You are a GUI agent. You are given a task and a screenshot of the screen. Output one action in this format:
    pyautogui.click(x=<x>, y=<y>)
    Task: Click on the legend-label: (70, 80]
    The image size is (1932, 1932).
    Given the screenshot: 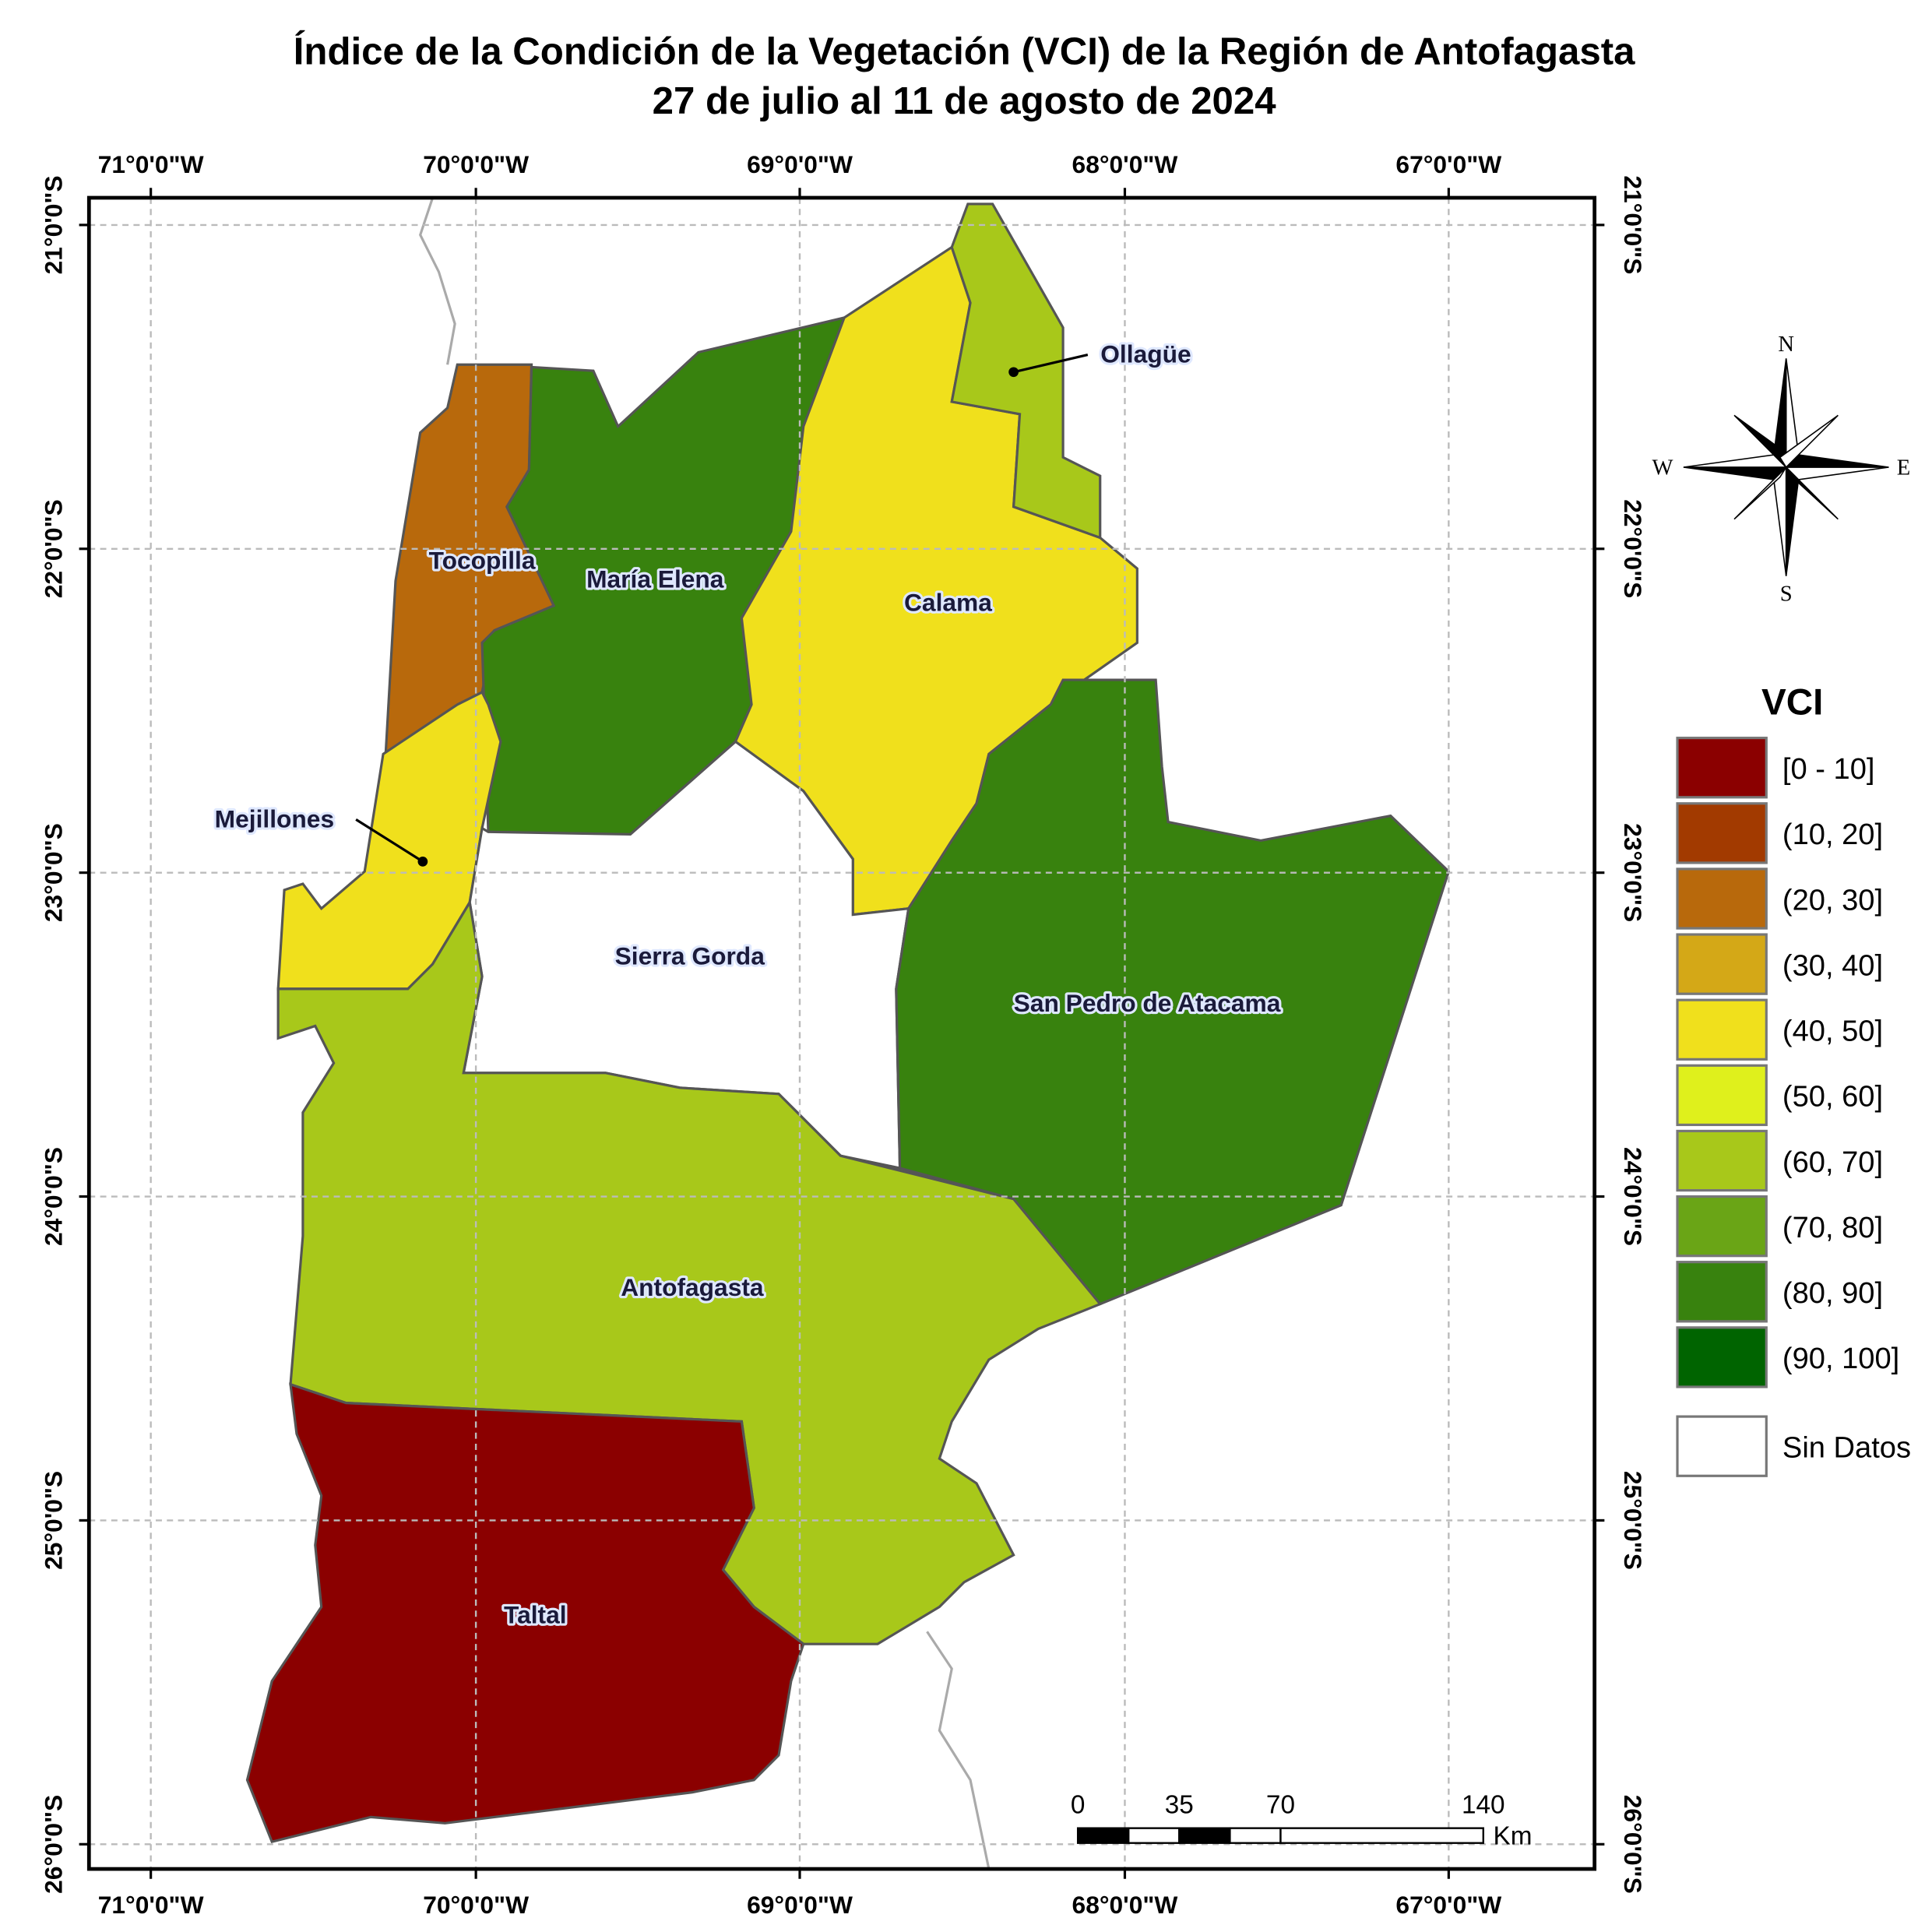 What is the action you would take?
    pyautogui.click(x=1832, y=1228)
    